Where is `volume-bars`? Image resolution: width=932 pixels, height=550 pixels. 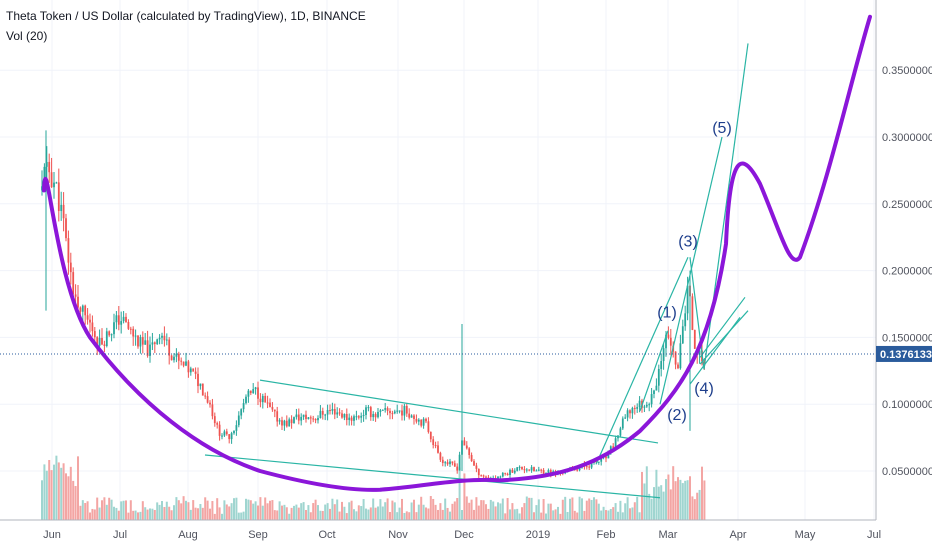
volume-bars is located at coordinates (373, 487).